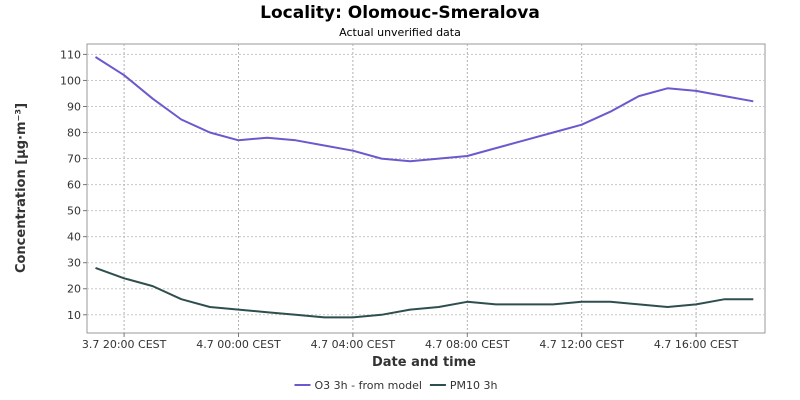 The image size is (800, 400). Describe the element at coordinates (581, 344) in the screenshot. I see `x-tick-label: 4.7 12:00 CEST` at that location.